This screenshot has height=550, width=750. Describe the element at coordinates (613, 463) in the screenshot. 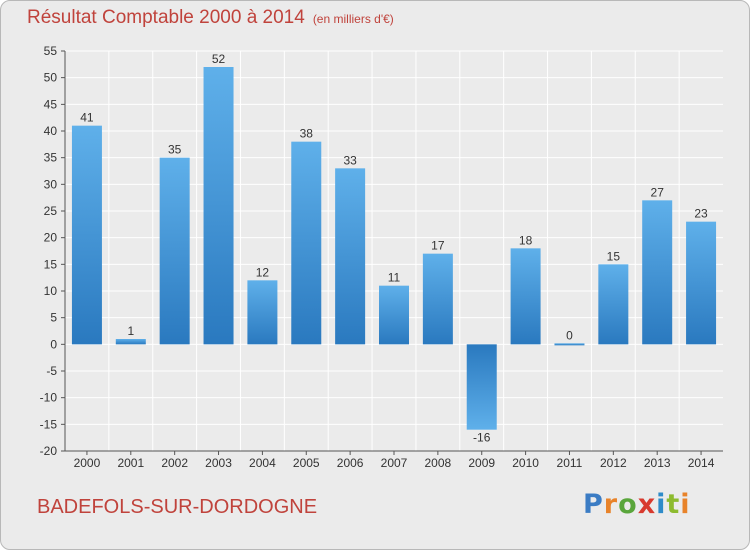

I see `x-tick-label: 2012` at that location.